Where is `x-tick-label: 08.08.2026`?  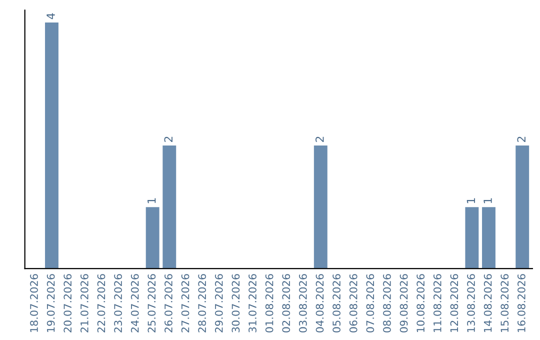 x-tick-label: 08.08.2026 is located at coordinates (387, 303).